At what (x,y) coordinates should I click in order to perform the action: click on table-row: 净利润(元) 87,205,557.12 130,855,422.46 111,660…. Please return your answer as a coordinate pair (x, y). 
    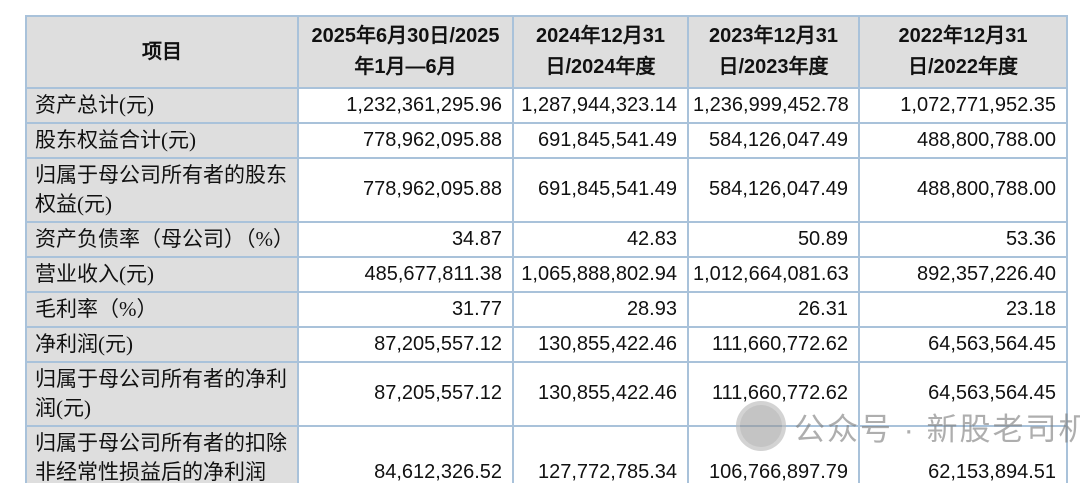
    Looking at the image, I should click on (546, 344).